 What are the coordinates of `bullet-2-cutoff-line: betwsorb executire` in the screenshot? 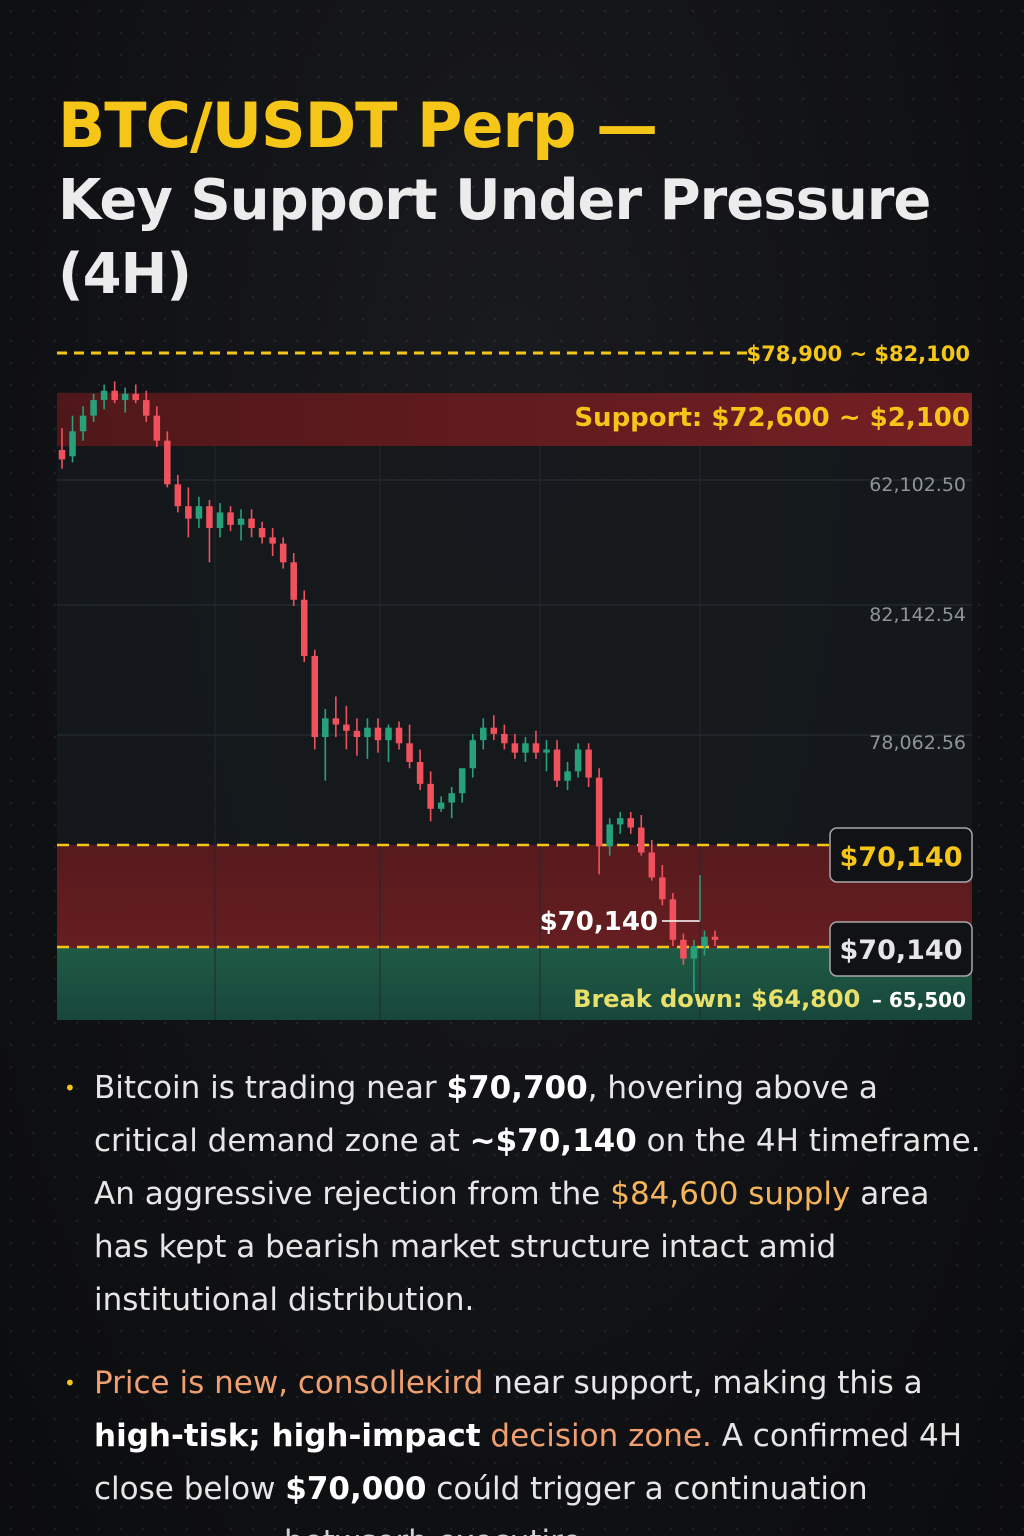 It's located at (637, 1526).